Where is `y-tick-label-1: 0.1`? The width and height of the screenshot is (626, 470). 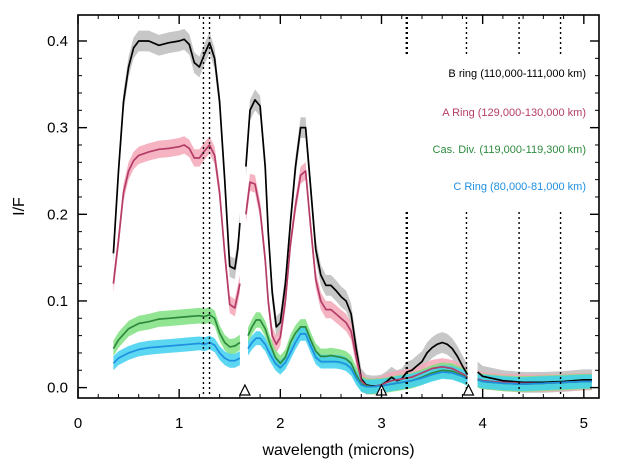
y-tick-label-1: 0.1 is located at coordinates (57, 301).